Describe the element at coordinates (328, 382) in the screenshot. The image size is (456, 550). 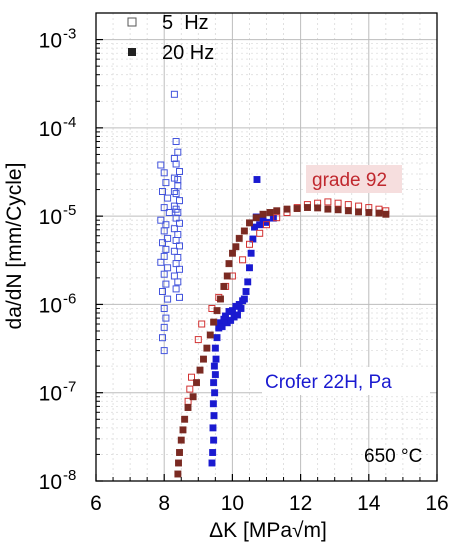
I see `crofer-label: Crofer 22H, Pa` at that location.